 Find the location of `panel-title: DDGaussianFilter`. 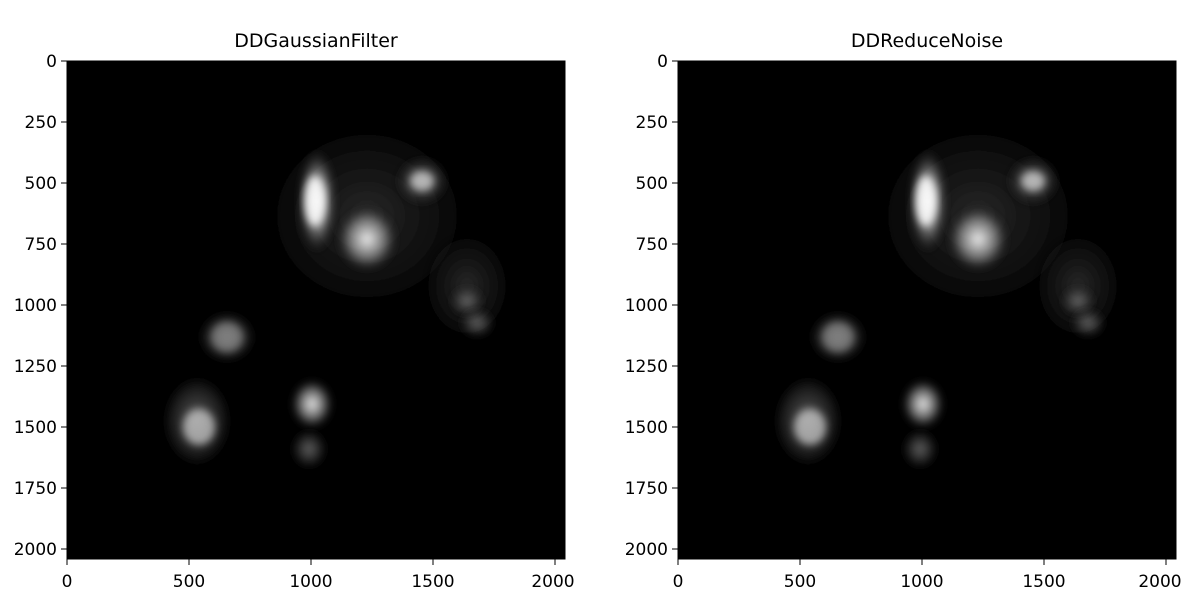

panel-title: DDGaussianFilter is located at coordinates (316, 41).